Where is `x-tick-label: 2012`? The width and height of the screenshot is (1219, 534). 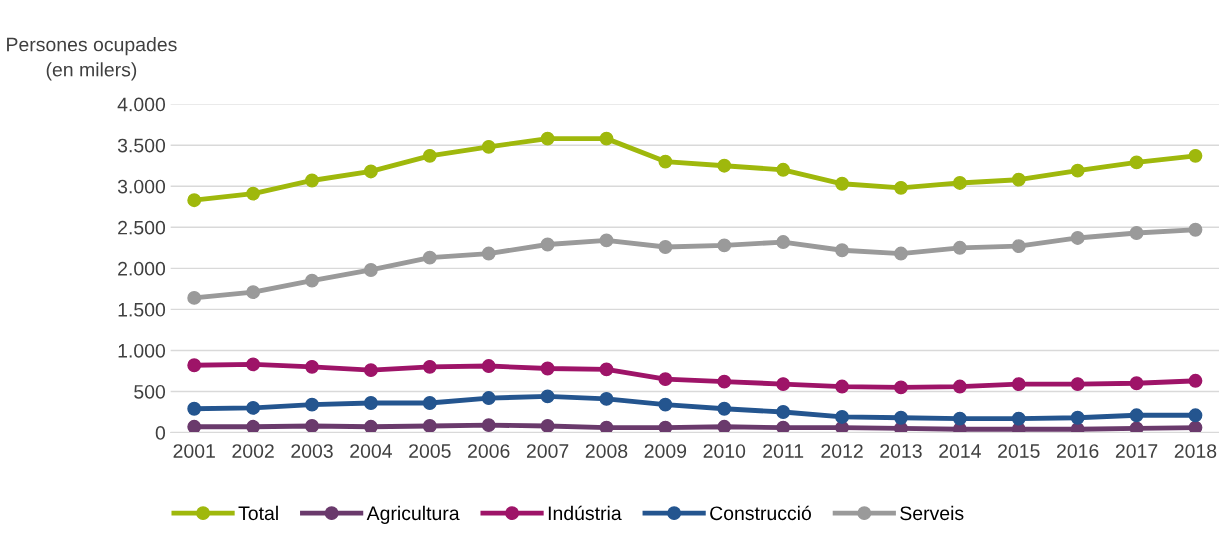
x-tick-label: 2012 is located at coordinates (842, 451).